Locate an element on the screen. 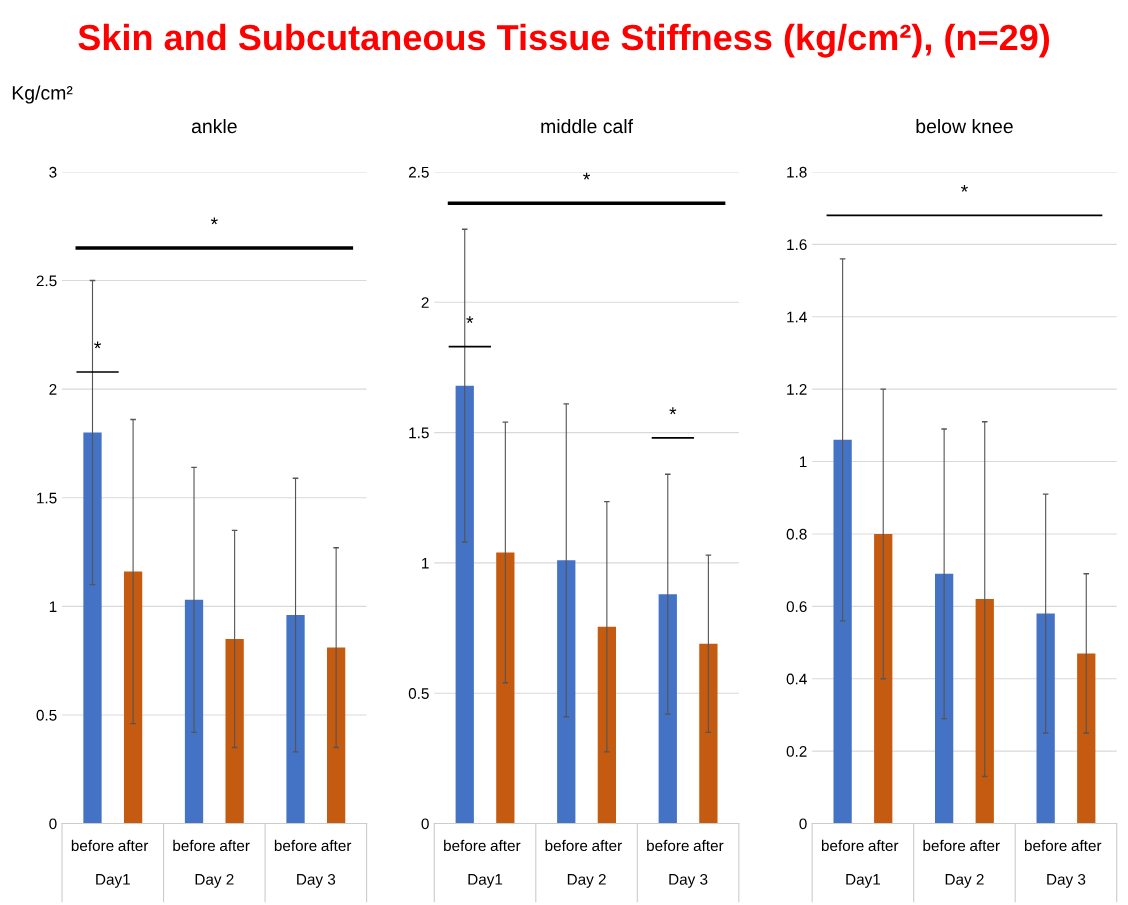  y-tick-label: 3 is located at coordinates (53, 172).